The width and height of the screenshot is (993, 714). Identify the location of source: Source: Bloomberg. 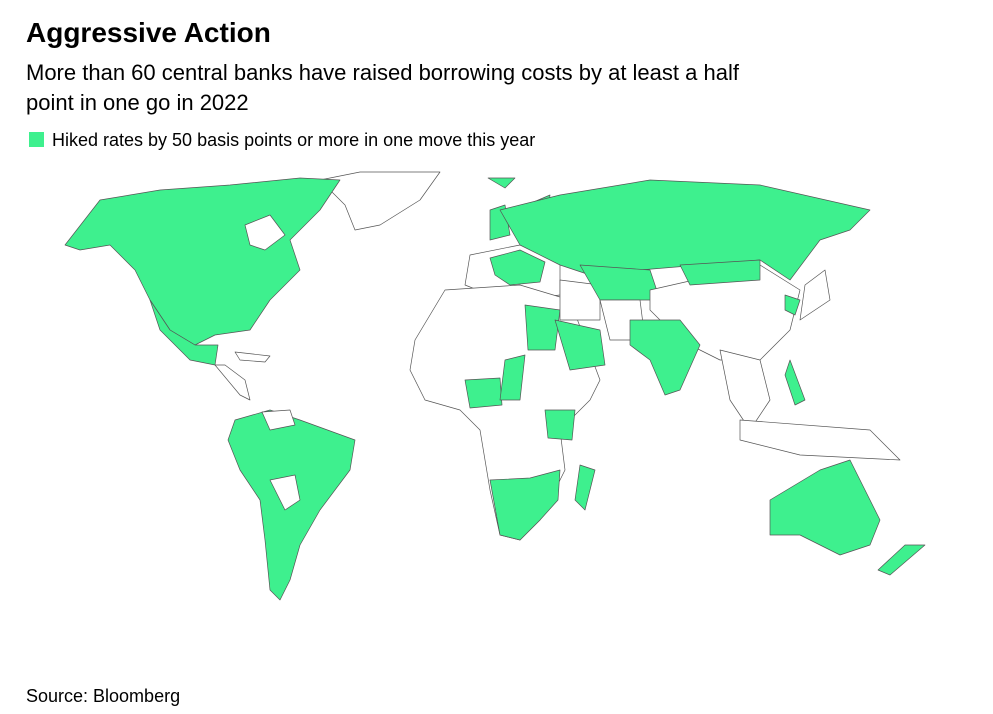
(103, 696).